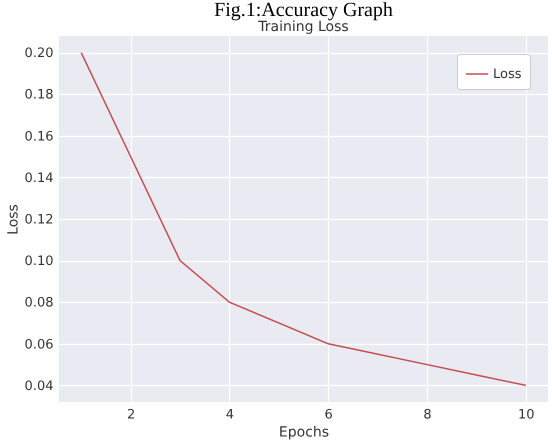 The height and width of the screenshot is (443, 552). Describe the element at coordinates (39, 220) in the screenshot. I see `y-tick-label: 0.12` at that location.